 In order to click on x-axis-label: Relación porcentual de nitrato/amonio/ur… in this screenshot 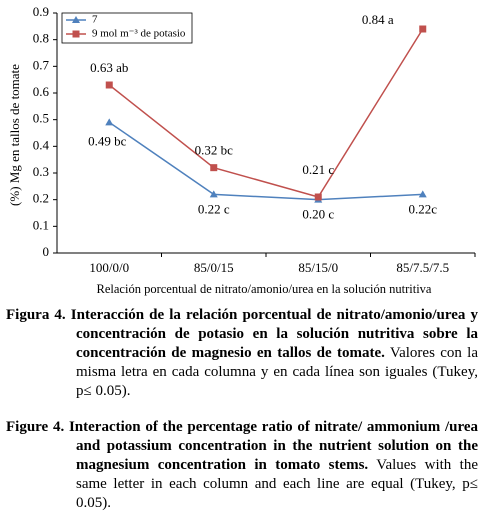, I will do `click(264, 289)`.